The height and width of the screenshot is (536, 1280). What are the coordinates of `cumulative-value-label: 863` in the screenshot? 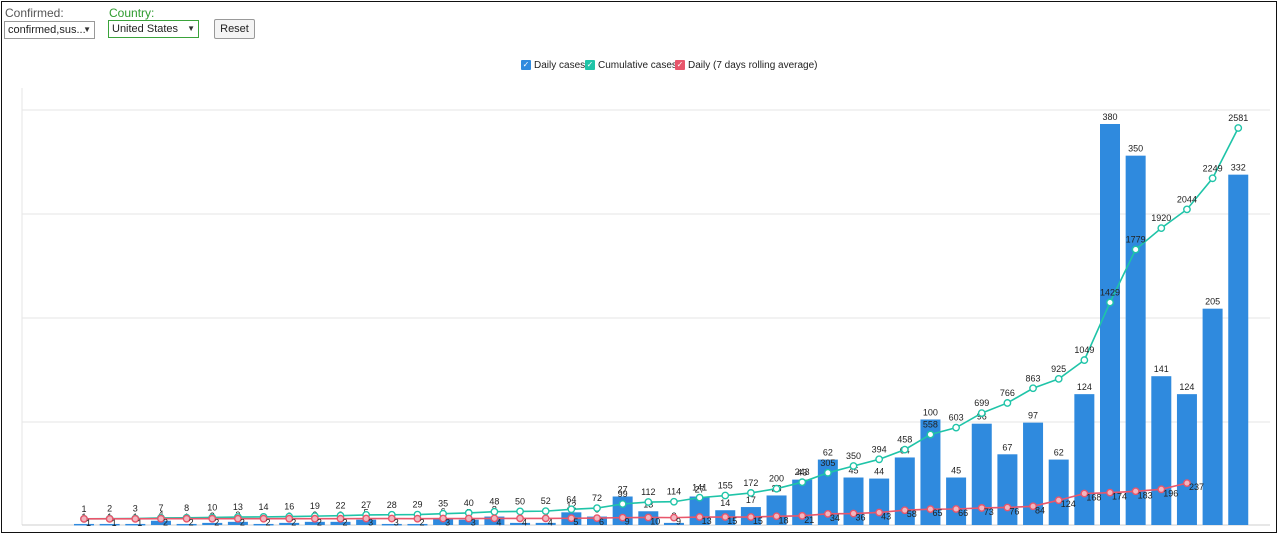 It's located at (1033, 378).